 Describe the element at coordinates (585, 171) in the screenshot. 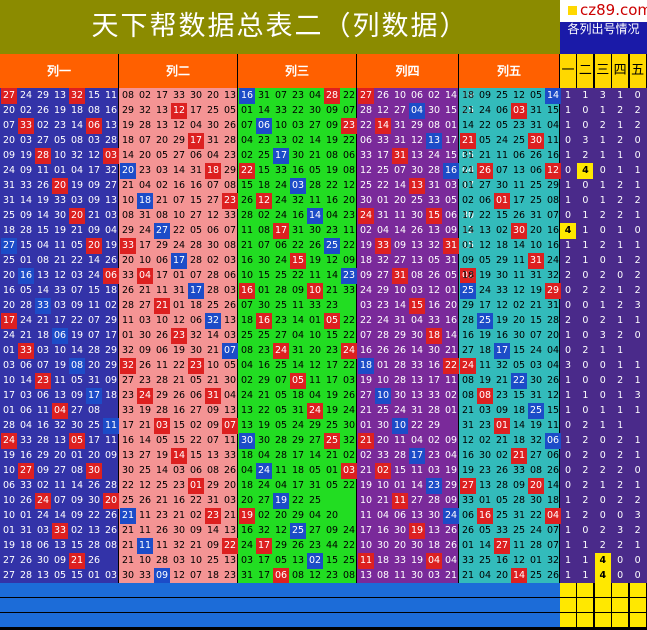

I see `status-cell: 4` at that location.